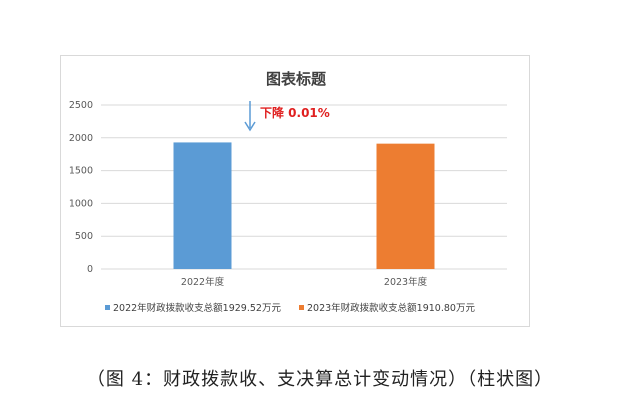 The image size is (640, 420). What do you see at coordinates (295, 112) in the screenshot?
I see `decrease-label: 下降 0.01%` at bounding box center [295, 112].